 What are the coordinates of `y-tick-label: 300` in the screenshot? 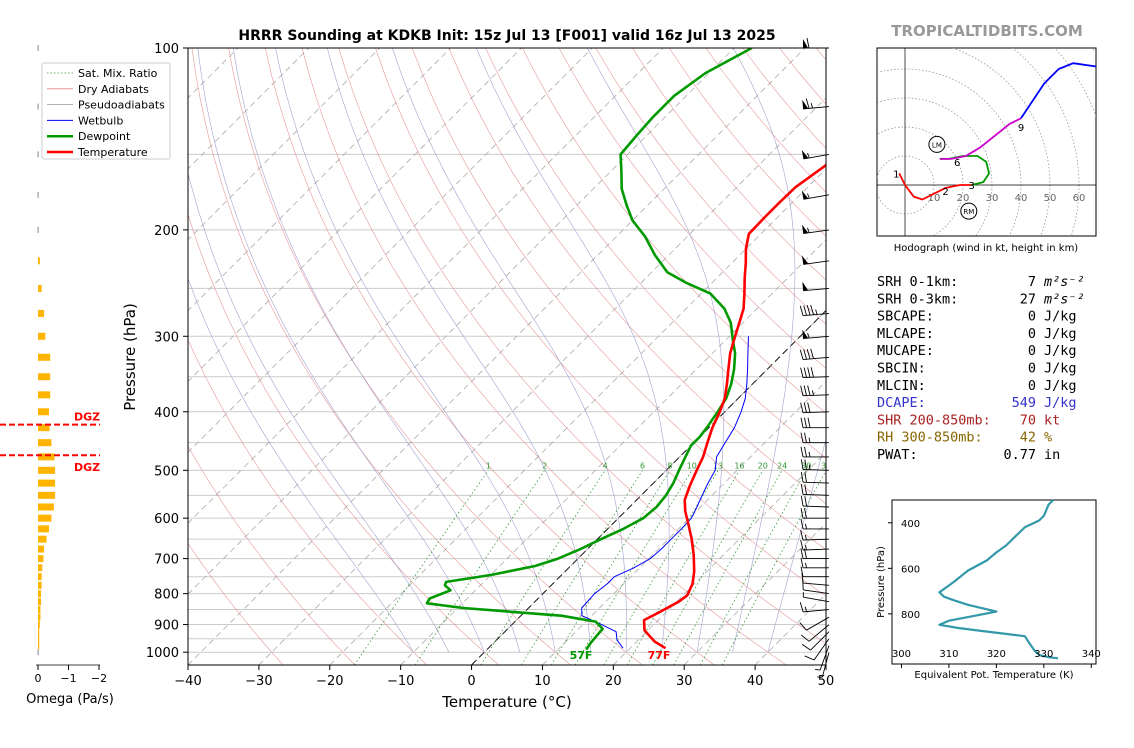 It's located at (166, 337).